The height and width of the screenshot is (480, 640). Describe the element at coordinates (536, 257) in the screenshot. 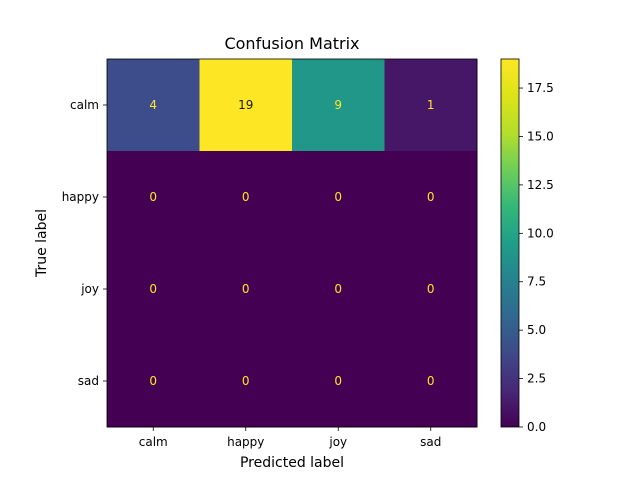

I see `colorbar-ticks: 0.0 2.5 5.0 7.5 10.0 12.5 15.0 17.5` at that location.